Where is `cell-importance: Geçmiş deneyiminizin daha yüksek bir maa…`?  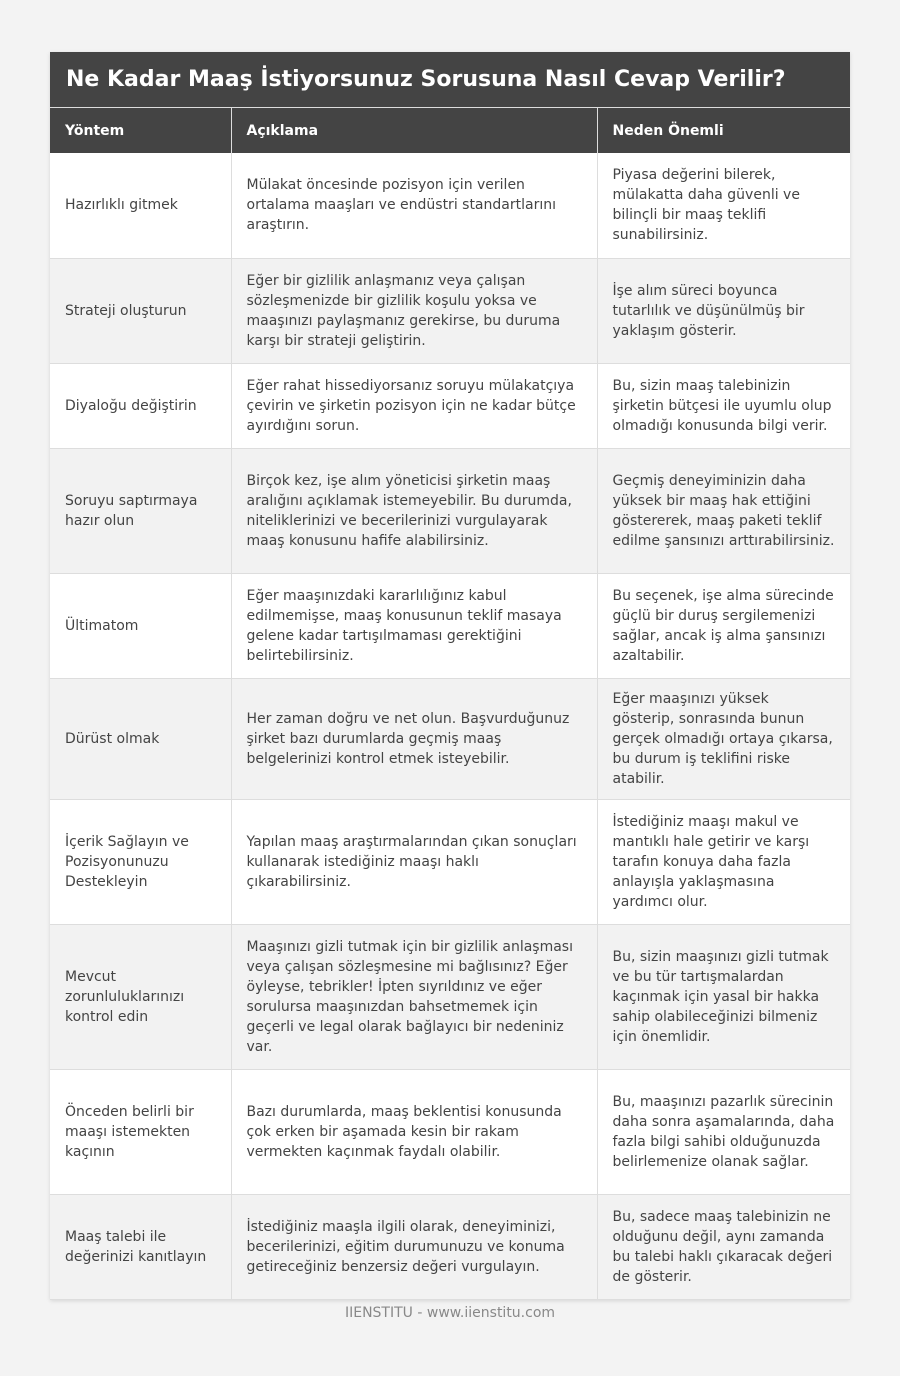 cell-importance: Geçmiş deneyiminizin daha yüksek bir maa… is located at coordinates (723, 511).